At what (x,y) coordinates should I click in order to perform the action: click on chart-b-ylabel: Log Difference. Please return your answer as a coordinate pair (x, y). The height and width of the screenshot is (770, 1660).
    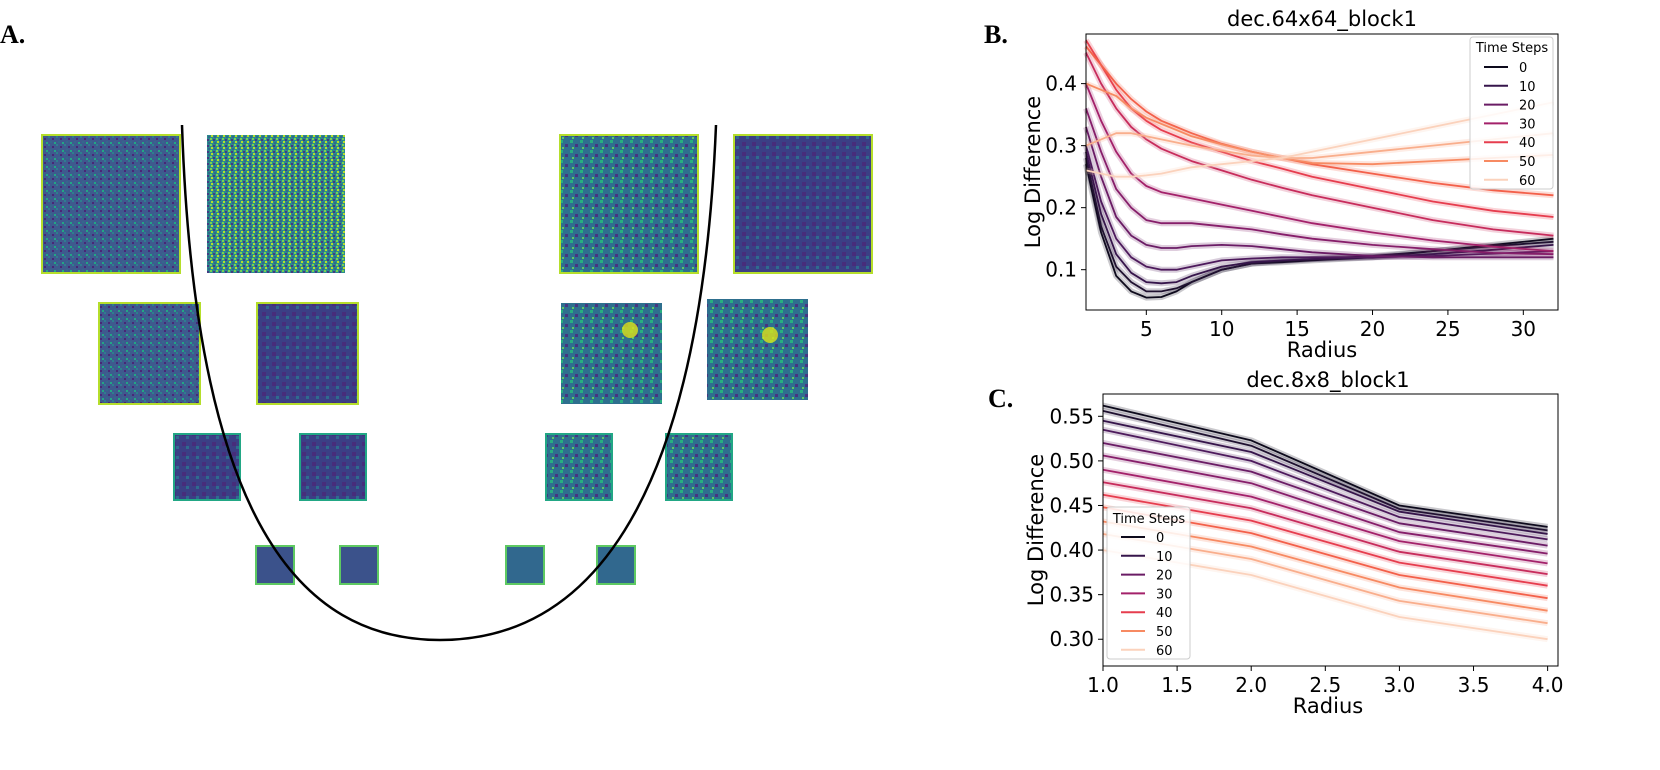
    Looking at the image, I should click on (1033, 172).